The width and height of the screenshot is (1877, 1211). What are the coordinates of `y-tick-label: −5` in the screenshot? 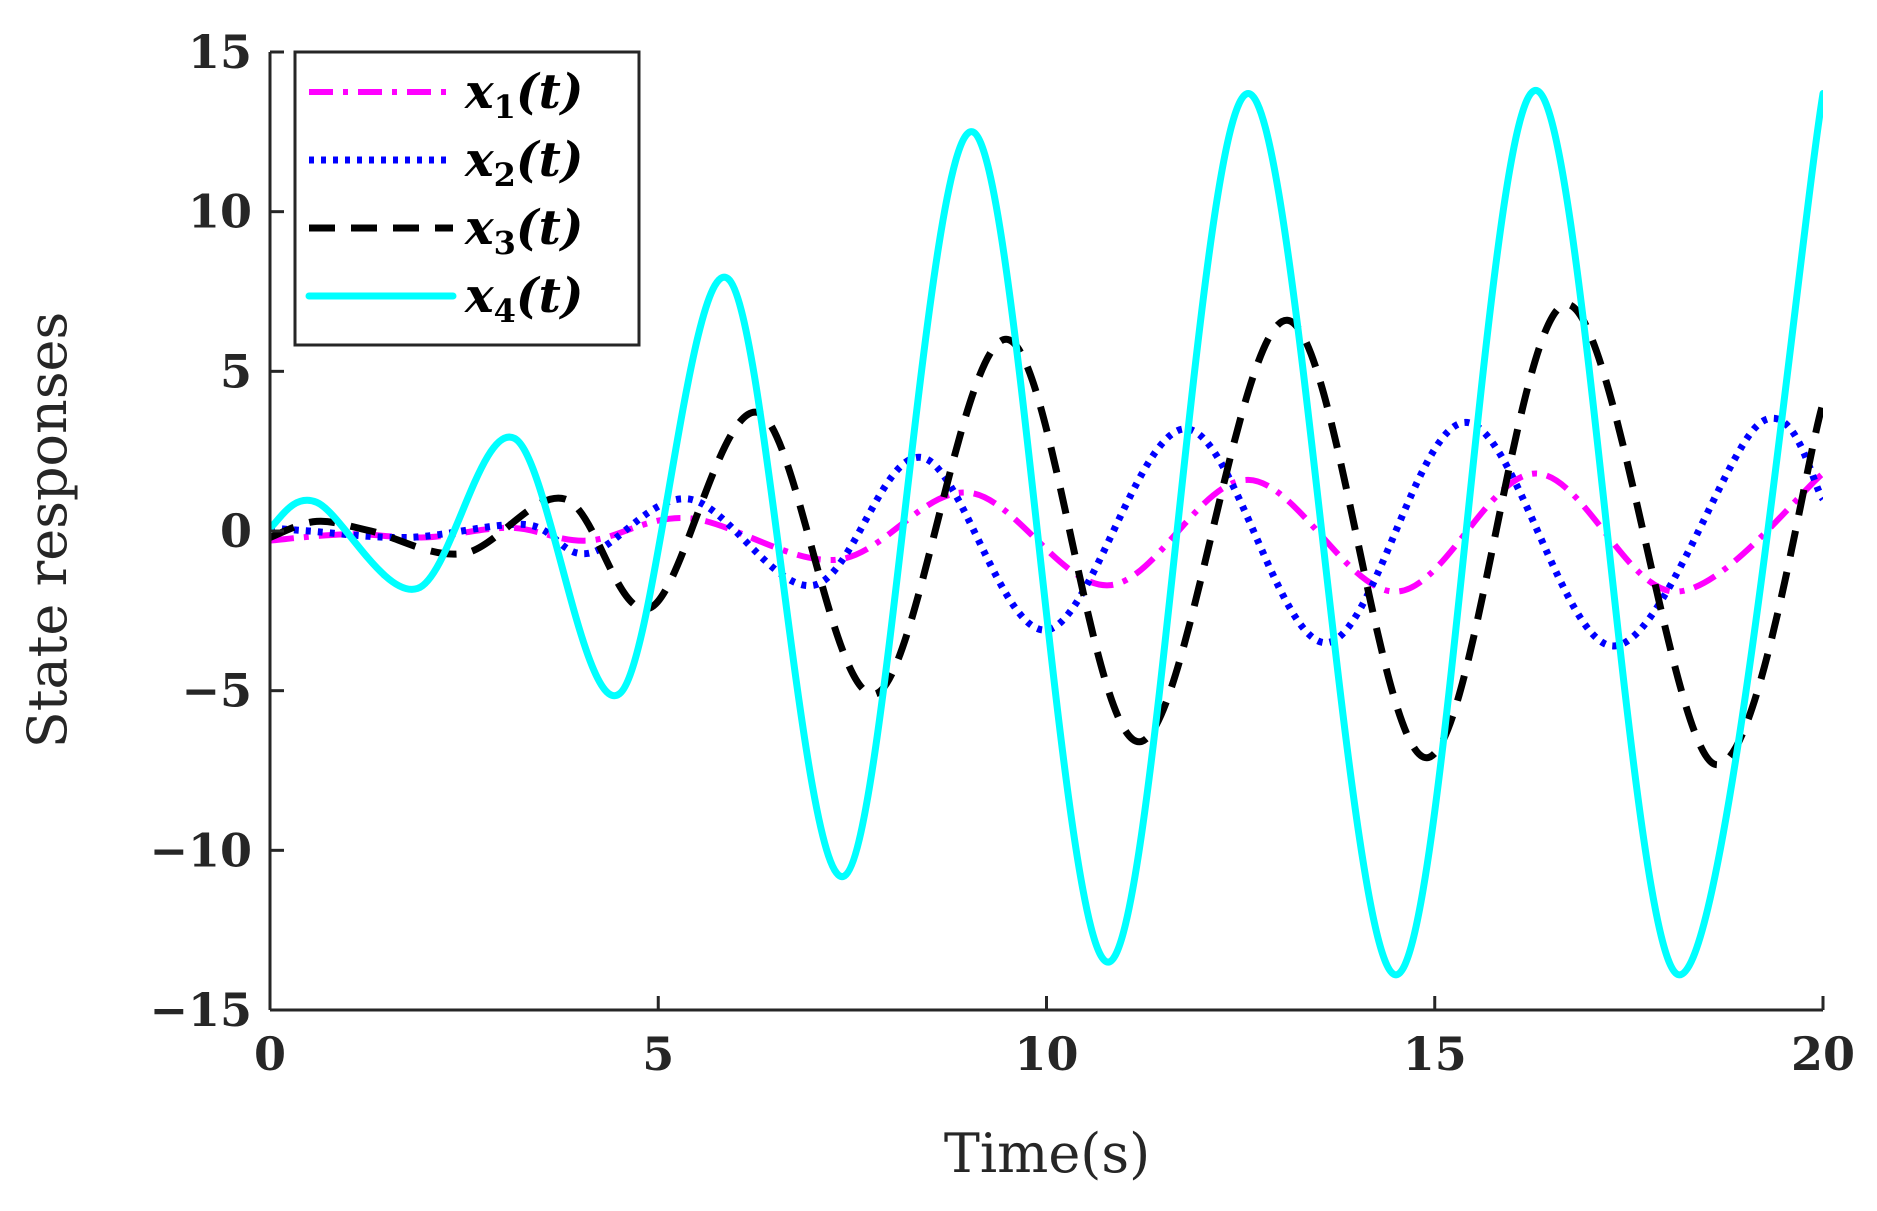 It's located at (216, 691).